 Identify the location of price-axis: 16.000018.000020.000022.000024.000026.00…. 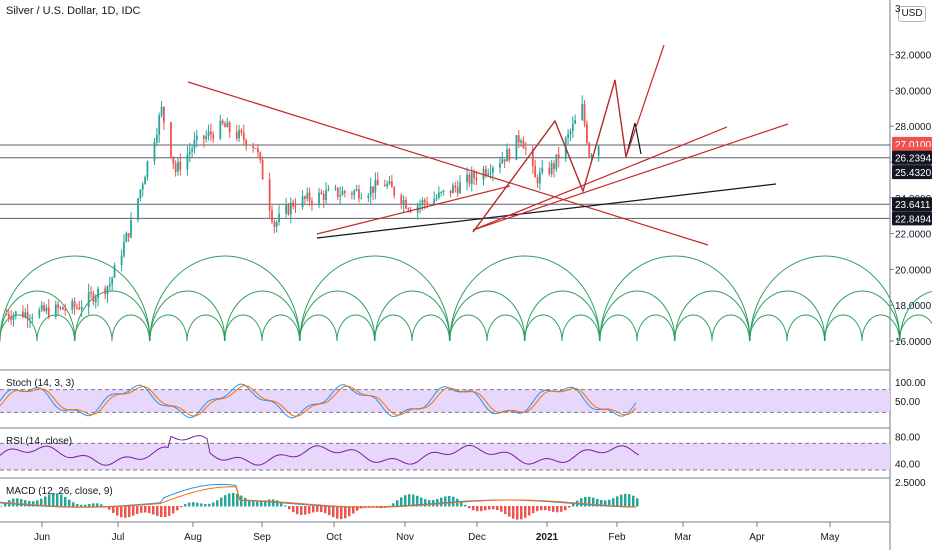
(911, 176).